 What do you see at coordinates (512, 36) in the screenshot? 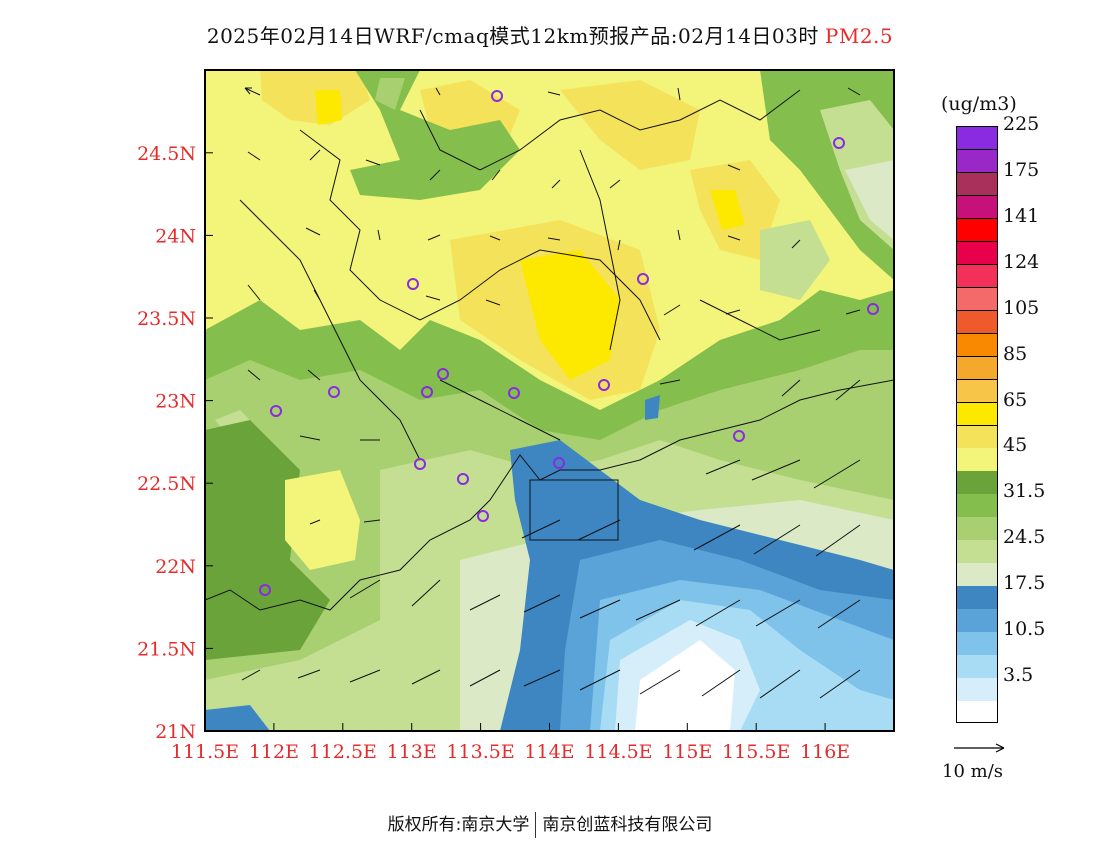
I see `title-text: 2025年02月14日WRF/cmaq模式12km预报产品:02月14日03时` at bounding box center [512, 36].